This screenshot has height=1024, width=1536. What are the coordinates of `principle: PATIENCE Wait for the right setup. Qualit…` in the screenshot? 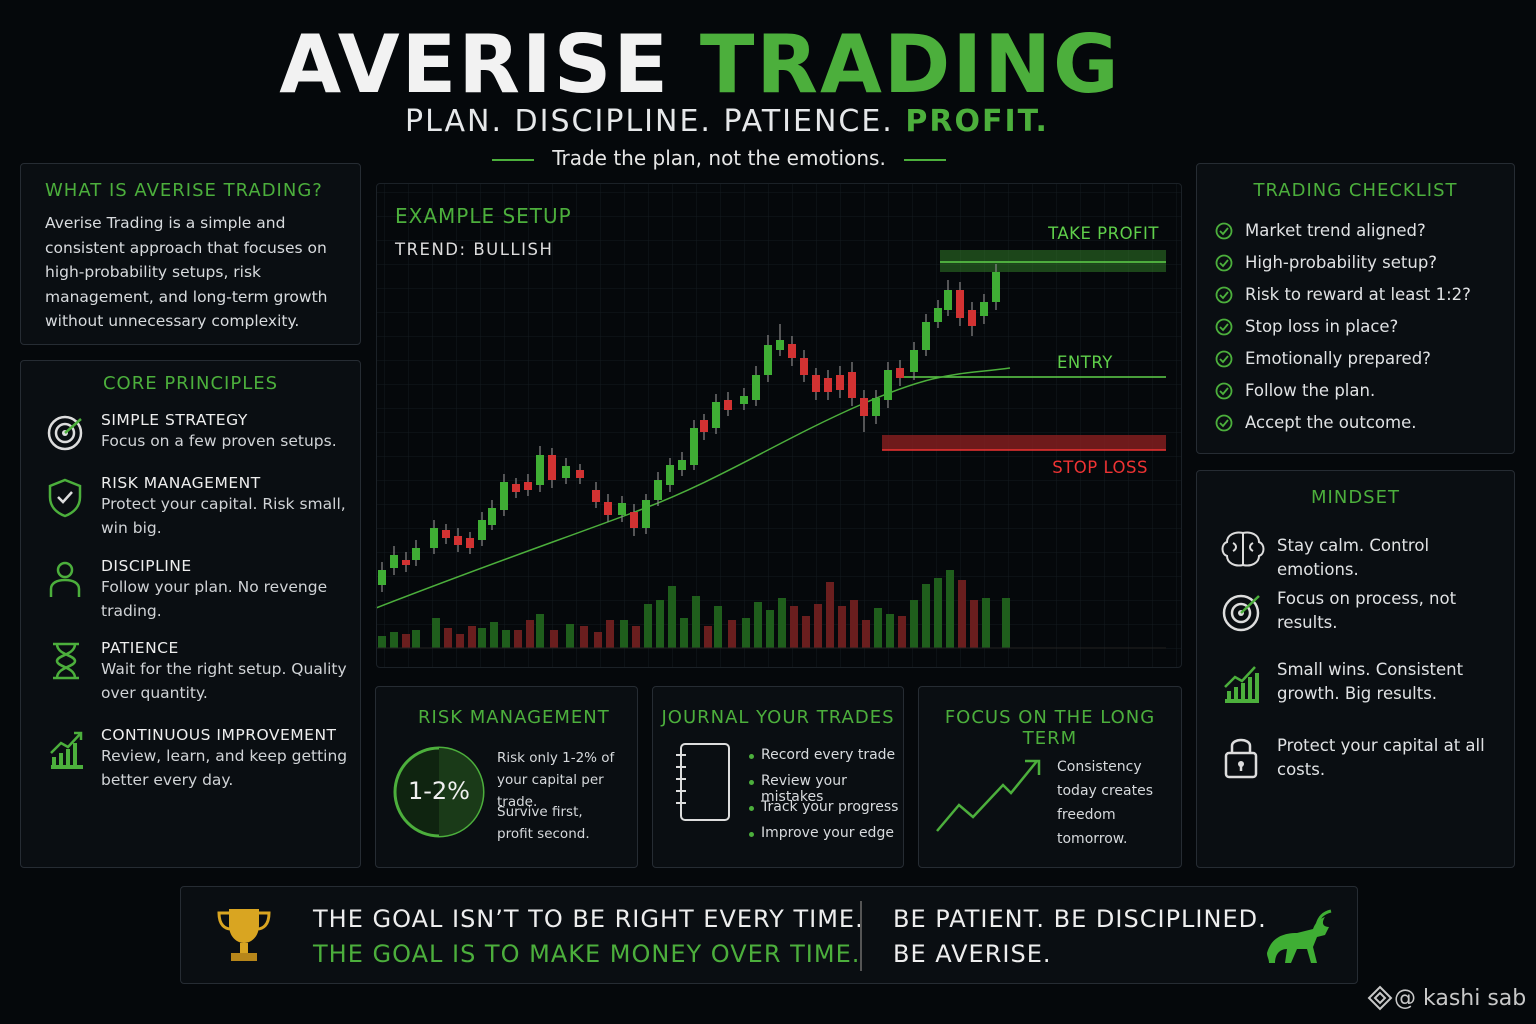 It's located at (226, 672).